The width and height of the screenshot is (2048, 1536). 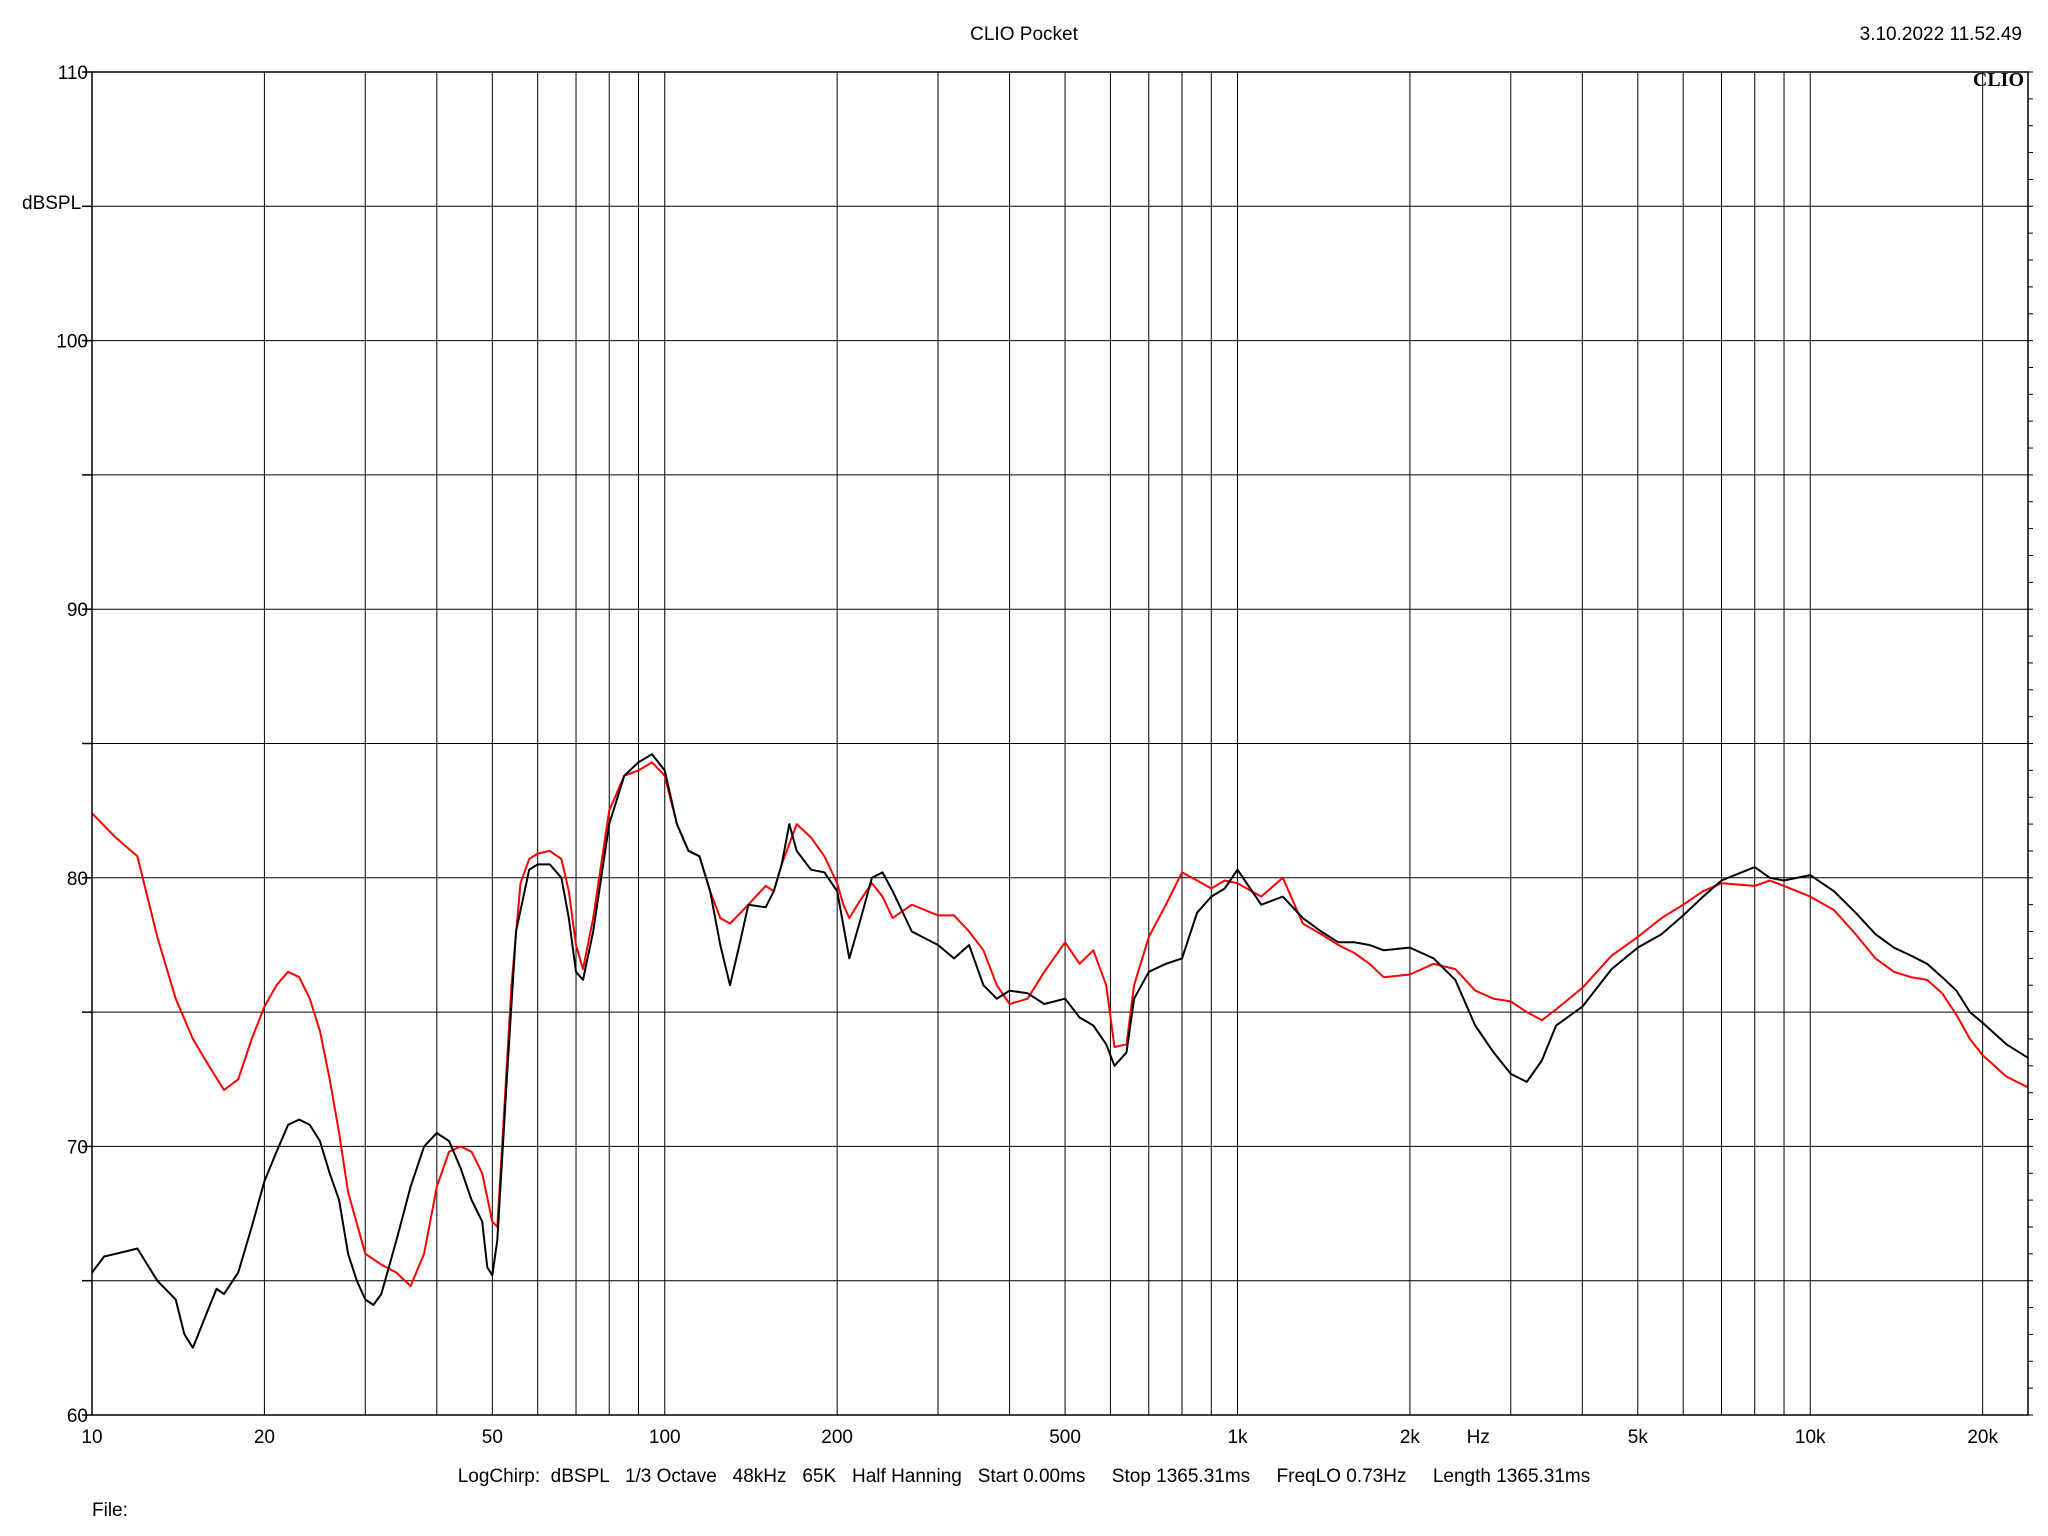 What do you see at coordinates (72, 342) in the screenshot?
I see `y-tick-label: 100` at bounding box center [72, 342].